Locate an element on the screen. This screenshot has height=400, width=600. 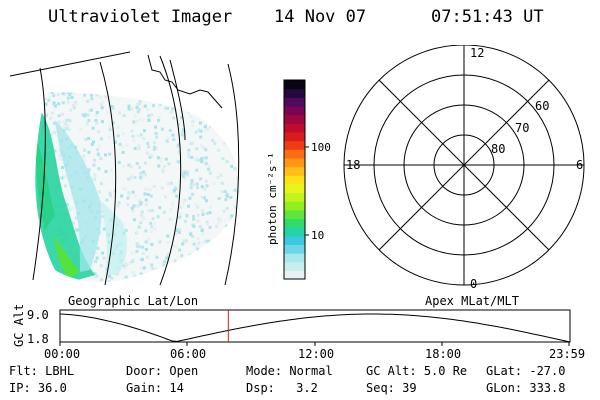
glon-field: GLon: 333.8 is located at coordinates (525, 388).